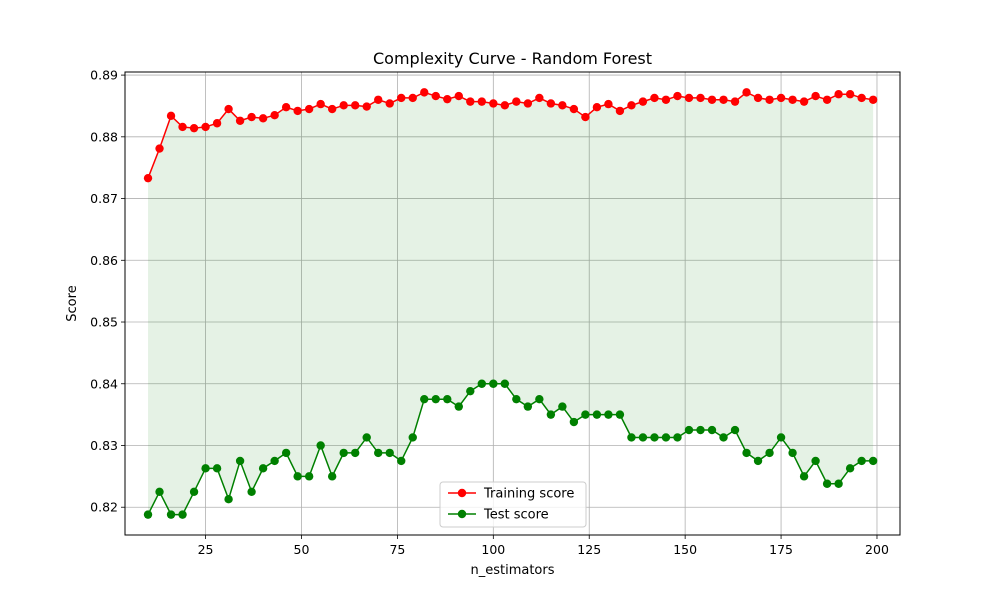 The image size is (1000, 600). Describe the element at coordinates (302, 549) in the screenshot. I see `x-tick-label: 50` at that location.